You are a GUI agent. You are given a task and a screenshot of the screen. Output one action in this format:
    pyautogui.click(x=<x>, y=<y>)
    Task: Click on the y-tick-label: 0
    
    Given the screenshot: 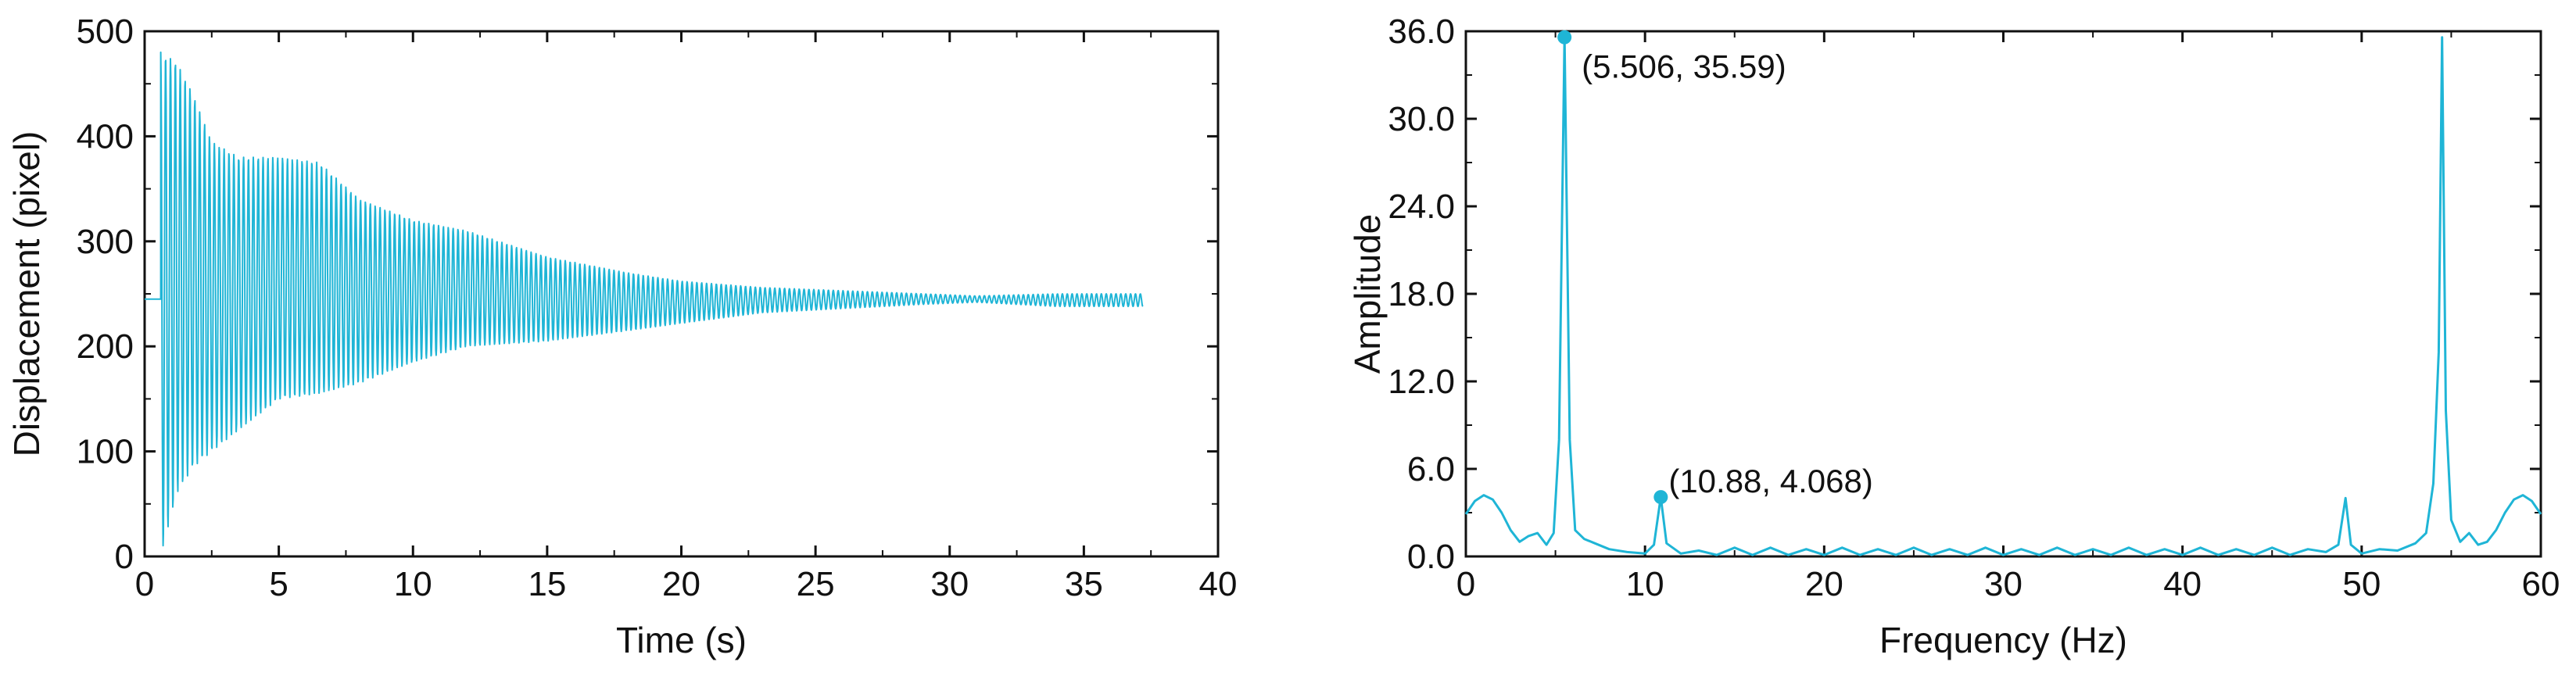 What is the action you would take?
    pyautogui.click(x=125, y=557)
    